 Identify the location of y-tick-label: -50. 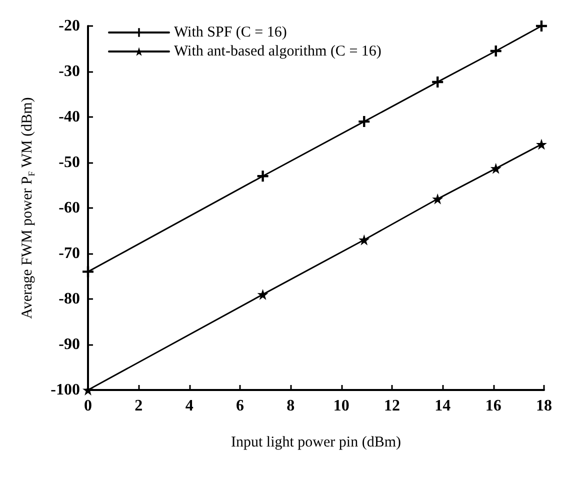
(69, 162).